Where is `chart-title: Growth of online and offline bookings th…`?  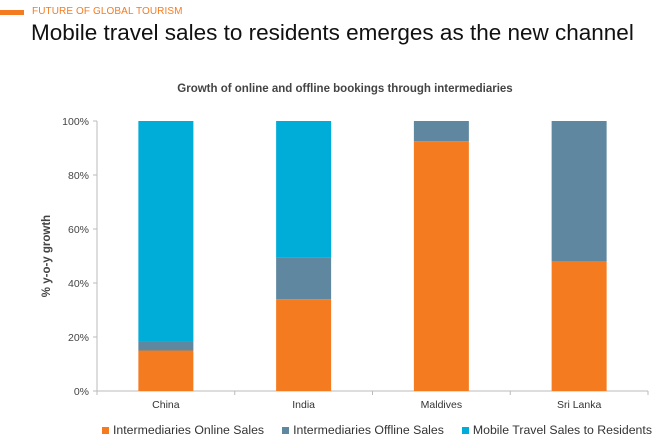
chart-title: Growth of online and offline bookings th… is located at coordinates (344, 89).